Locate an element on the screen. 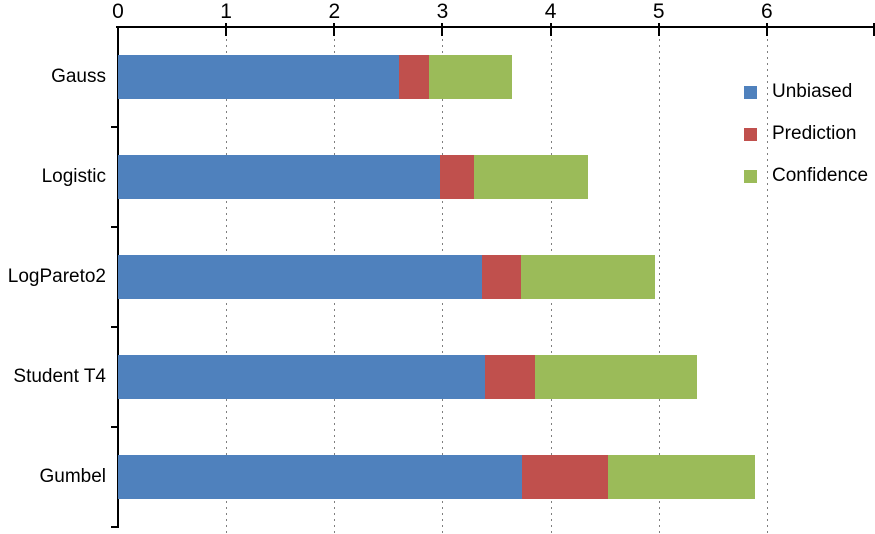 The height and width of the screenshot is (534, 875). bar-segment-logpareto2-confidence is located at coordinates (588, 277).